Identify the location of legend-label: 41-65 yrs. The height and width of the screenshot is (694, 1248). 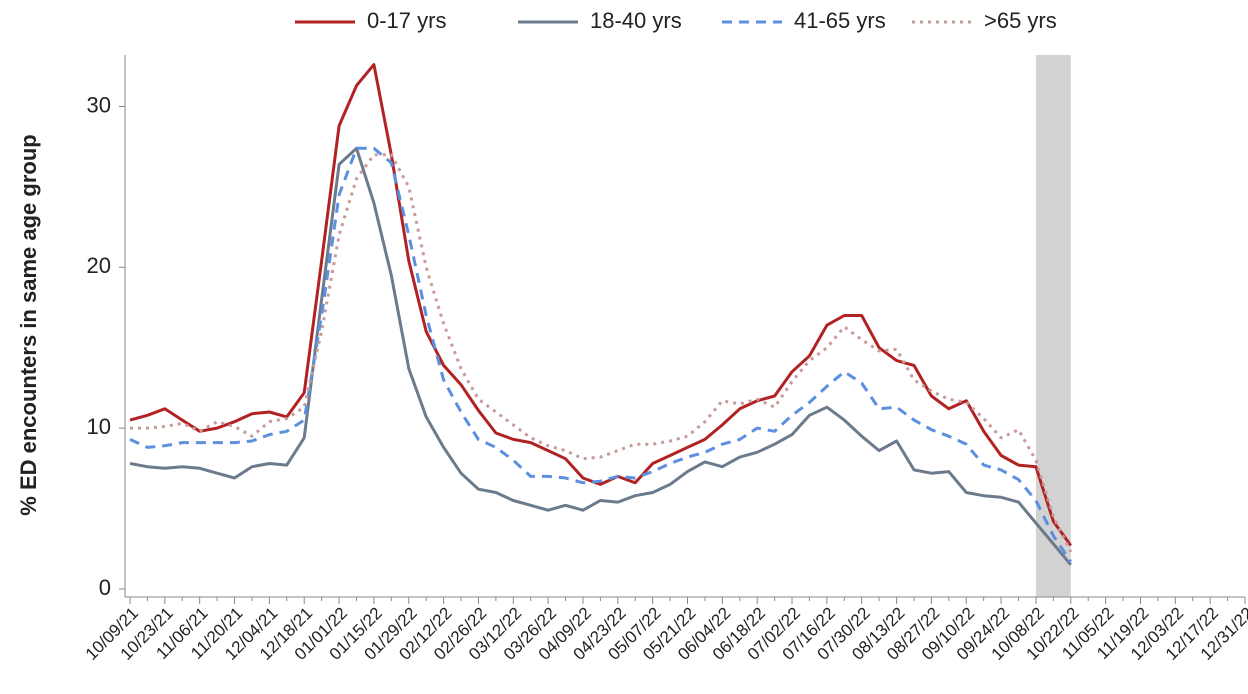
(840, 20).